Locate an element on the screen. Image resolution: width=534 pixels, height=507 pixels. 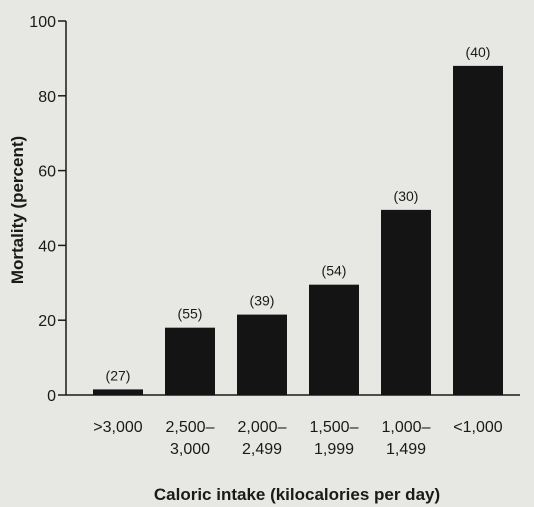
x-category-label: 2,000– is located at coordinates (262, 427).